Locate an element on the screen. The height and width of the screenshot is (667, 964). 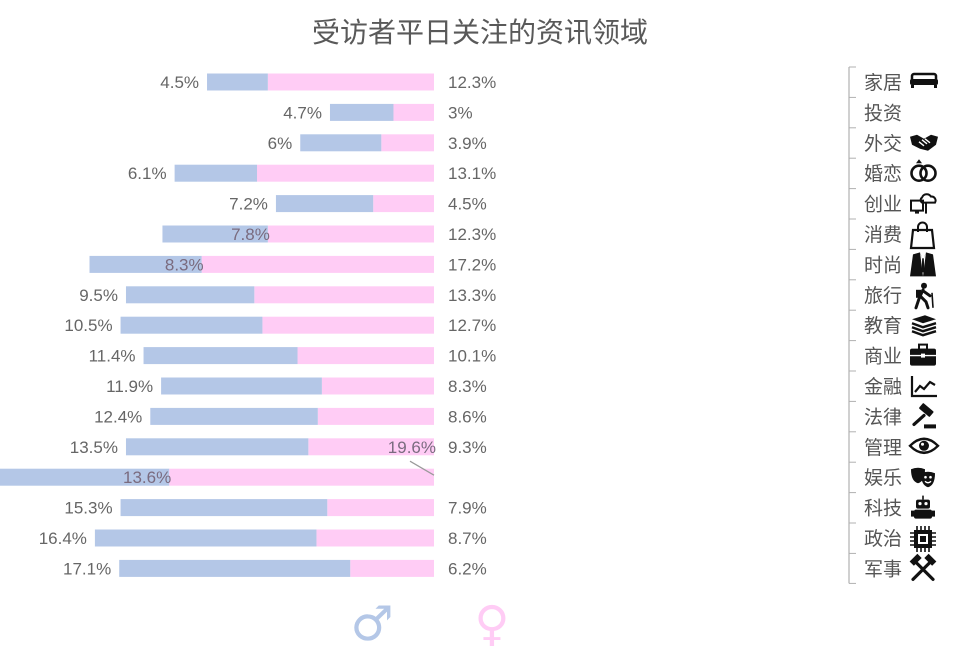
sofa-icon is located at coordinates (924, 80).